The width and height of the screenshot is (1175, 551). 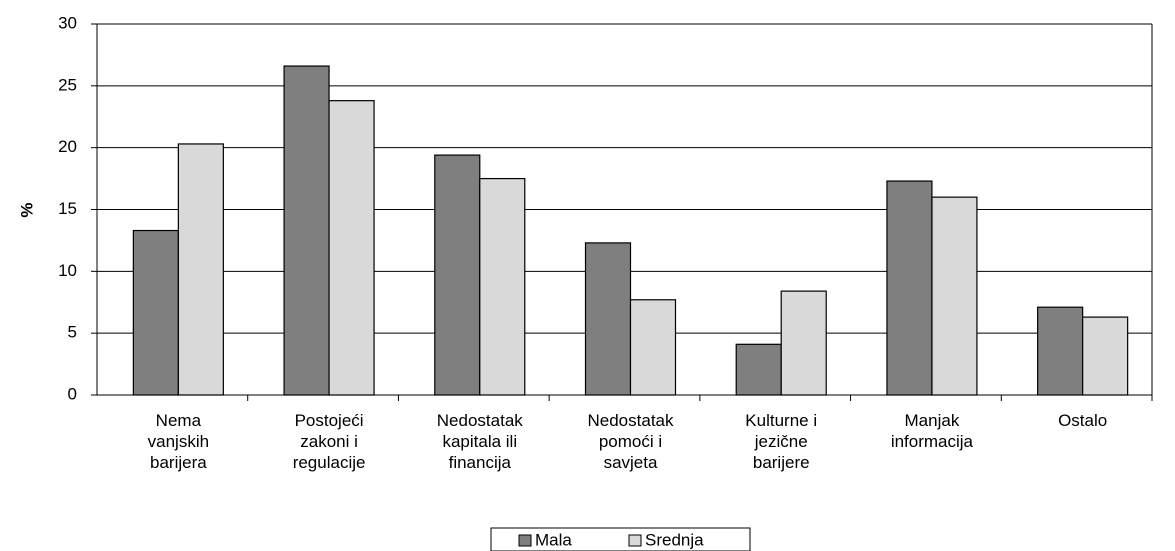 I want to click on legend-box, so click(x=620, y=539).